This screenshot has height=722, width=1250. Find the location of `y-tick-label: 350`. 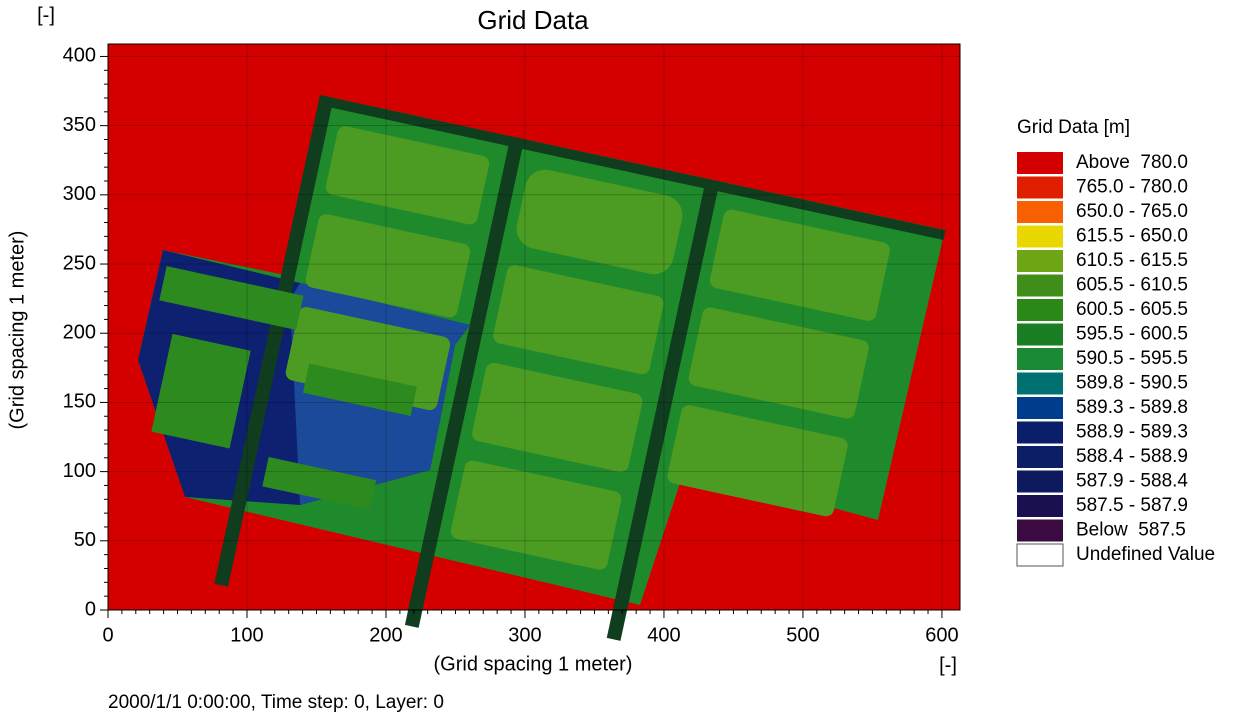

y-tick-label: 350 is located at coordinates (79, 125).